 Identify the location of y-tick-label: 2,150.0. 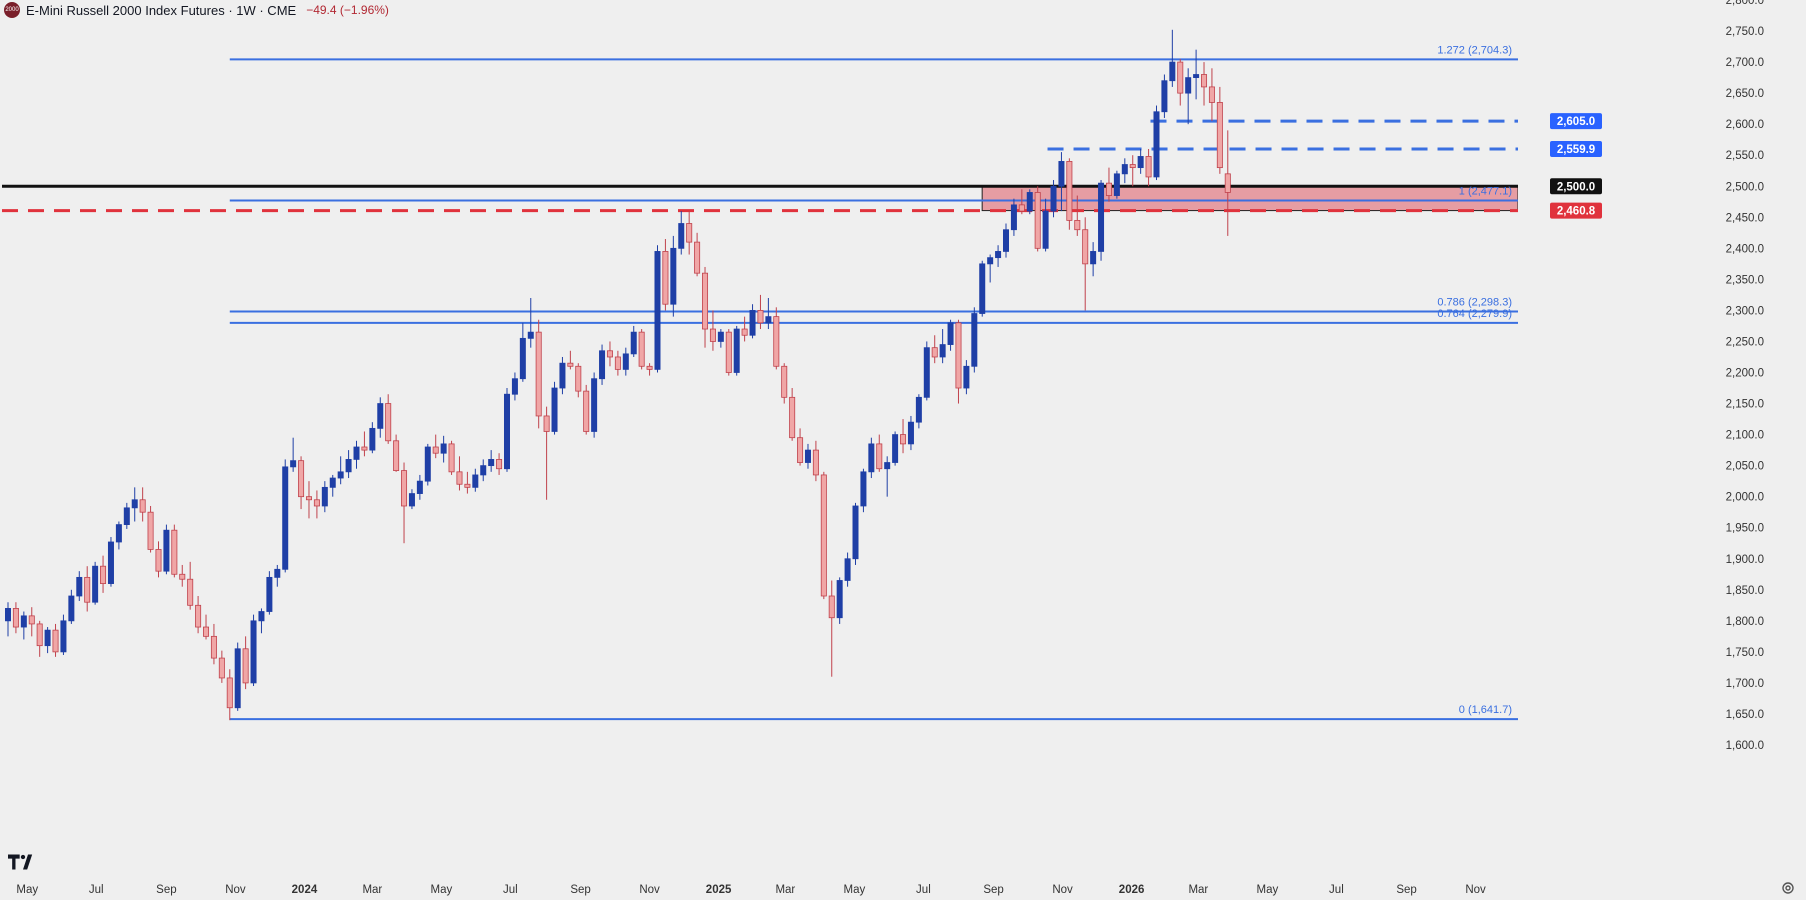
(1745, 405).